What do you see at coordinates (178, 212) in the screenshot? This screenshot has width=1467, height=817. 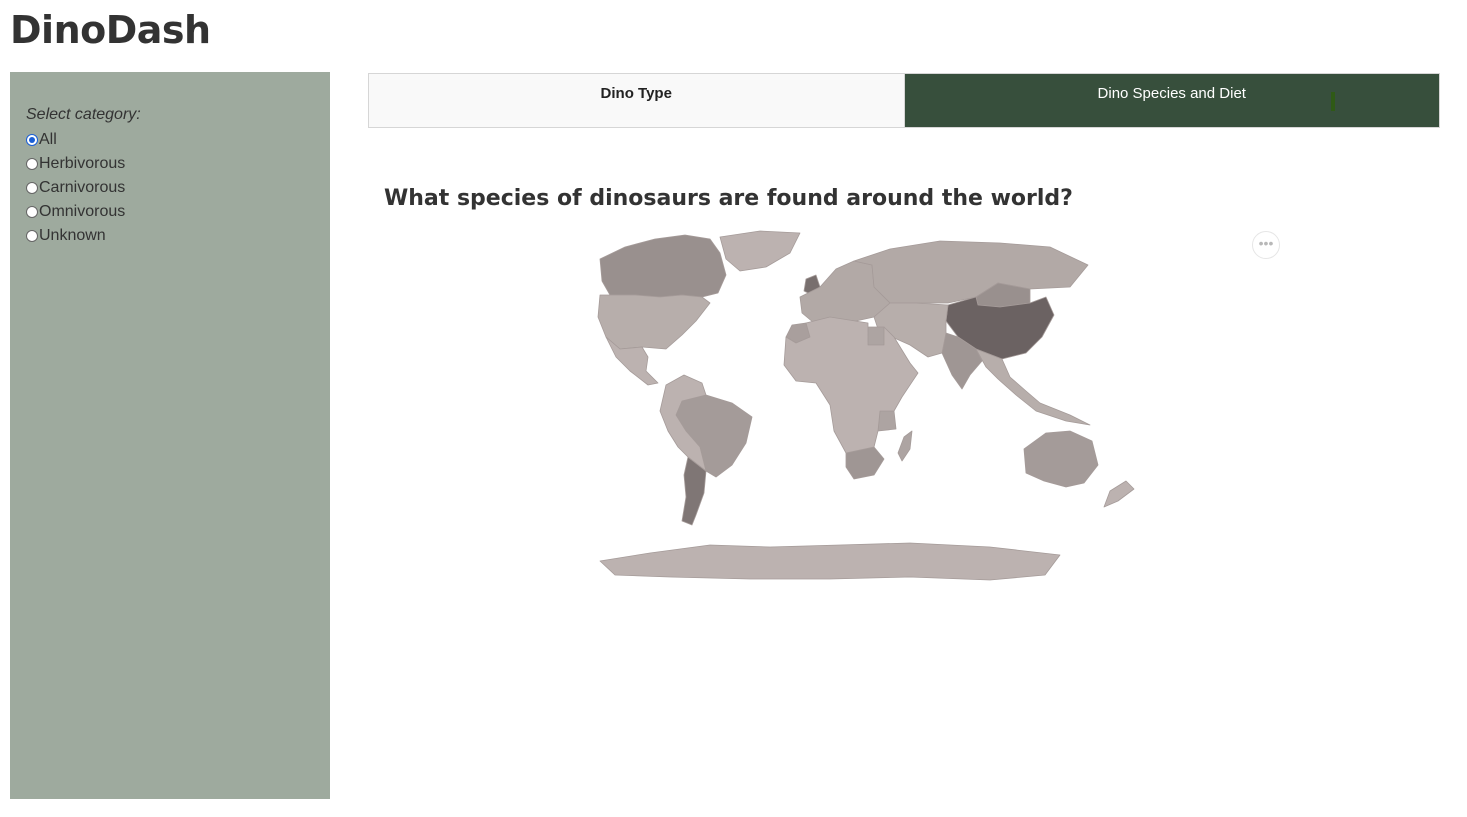 I see `radio-option-omnivorous: Omnivorous` at bounding box center [178, 212].